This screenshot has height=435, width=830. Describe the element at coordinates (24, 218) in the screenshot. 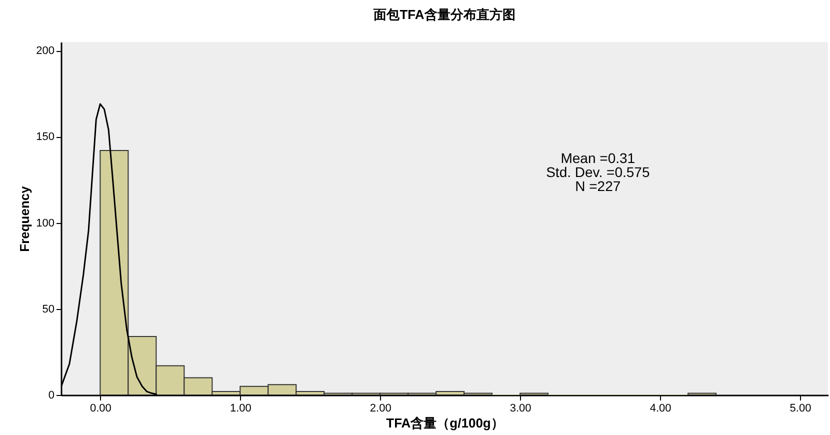

I see `y-axis-title: Frequency` at that location.